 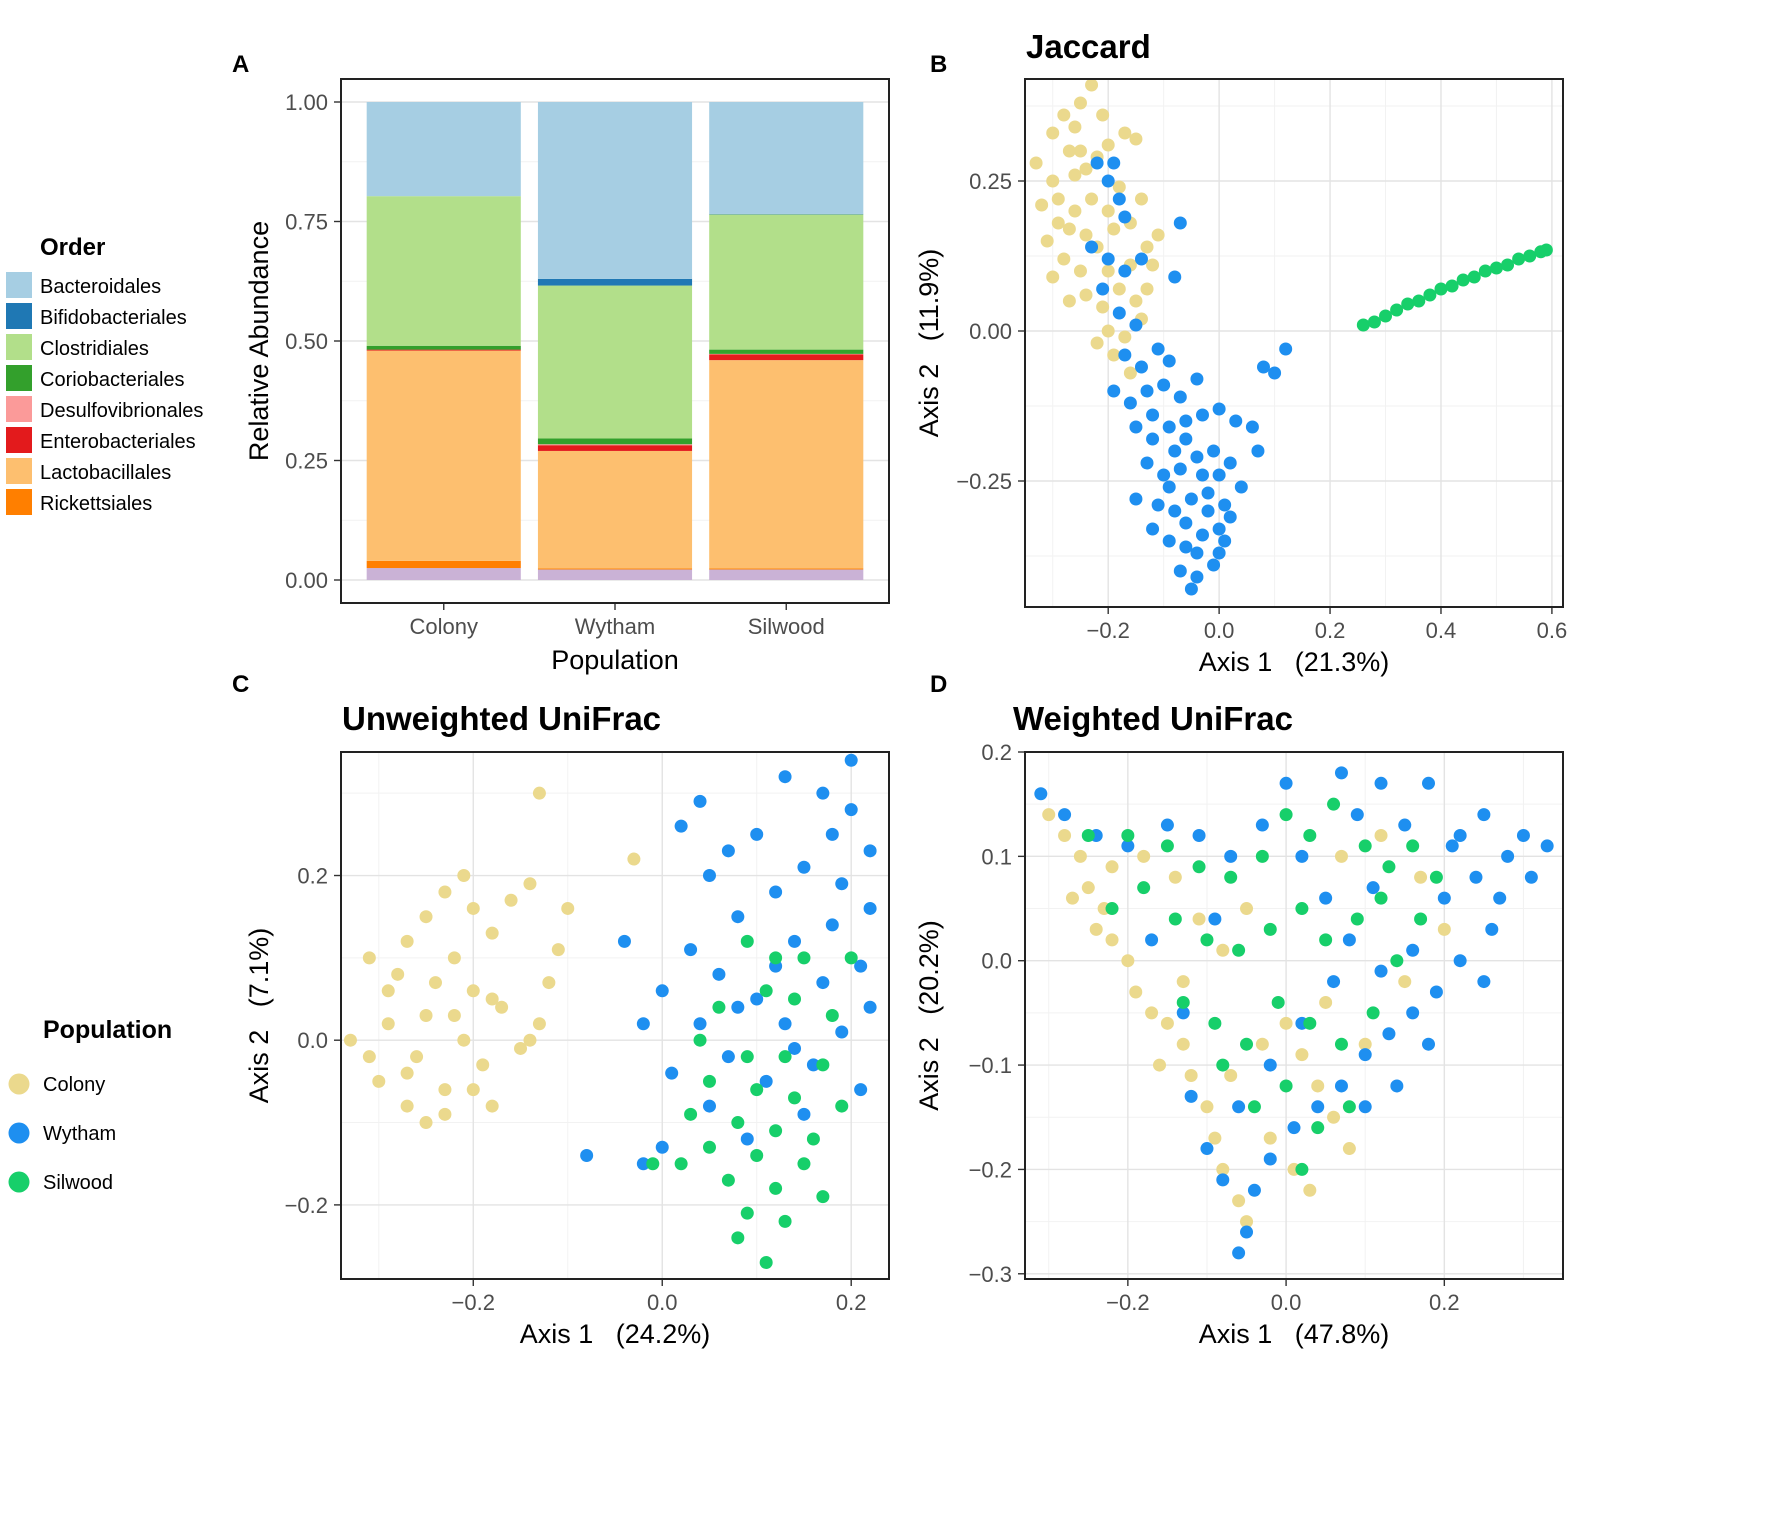 I want to click on y-tick-label: 0.0, so click(x=312, y=1040).